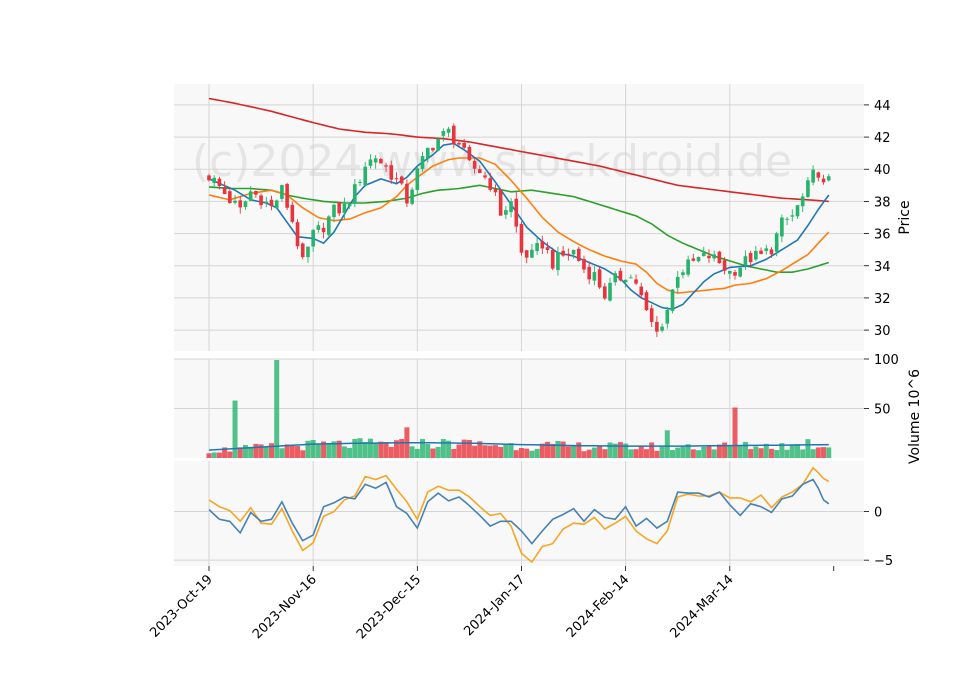  What do you see at coordinates (886, 360) in the screenshot?
I see `volume-tick-label: 100` at bounding box center [886, 360].